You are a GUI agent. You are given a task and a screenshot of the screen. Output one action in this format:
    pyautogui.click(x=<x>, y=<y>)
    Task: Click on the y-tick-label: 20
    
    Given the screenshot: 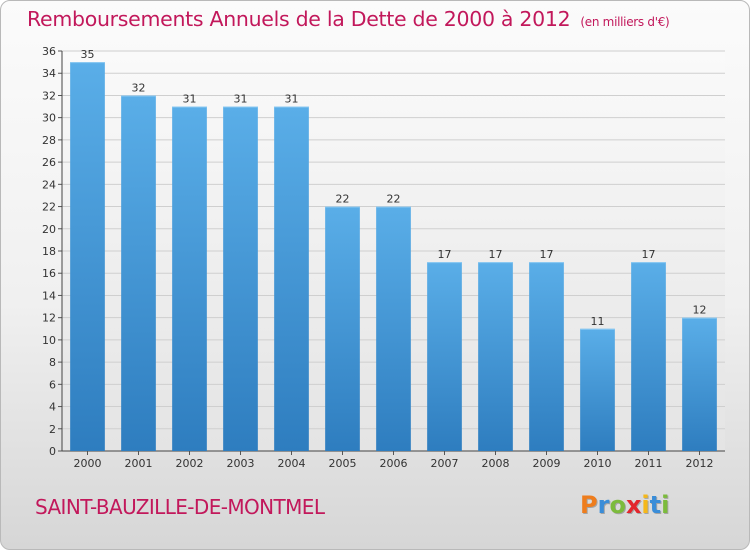 What is the action you would take?
    pyautogui.click(x=49, y=229)
    